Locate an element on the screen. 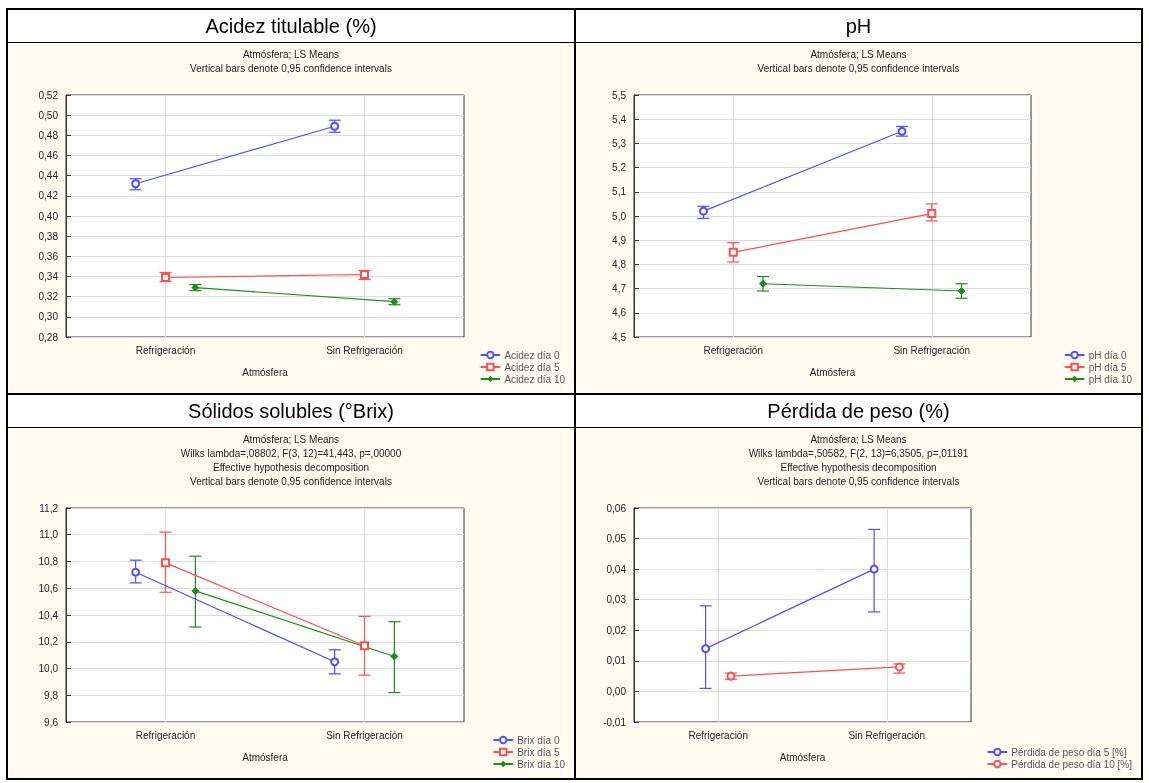 The width and height of the screenshot is (1149, 783). legend-label: Acidez día 5 is located at coordinates (532, 367).